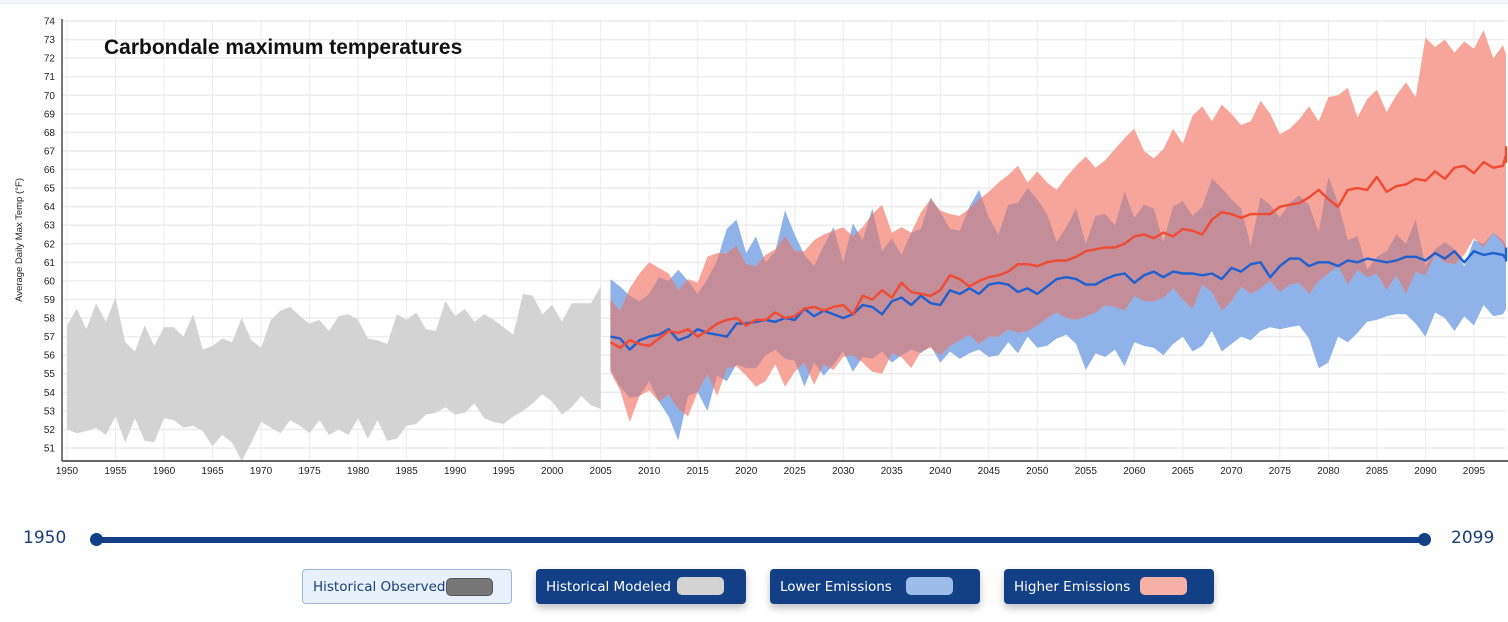 The height and width of the screenshot is (622, 1508). What do you see at coordinates (50, 244) in the screenshot?
I see `y-tick-label: 62` at bounding box center [50, 244].